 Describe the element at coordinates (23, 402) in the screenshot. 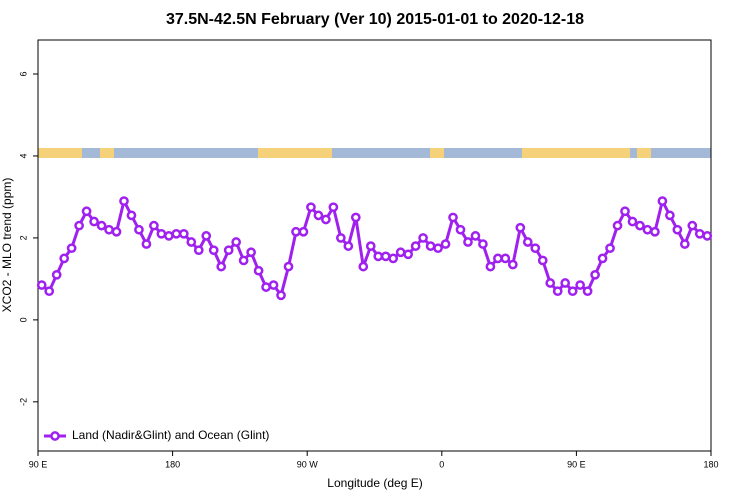

I see `y-tick-label: -2` at that location.